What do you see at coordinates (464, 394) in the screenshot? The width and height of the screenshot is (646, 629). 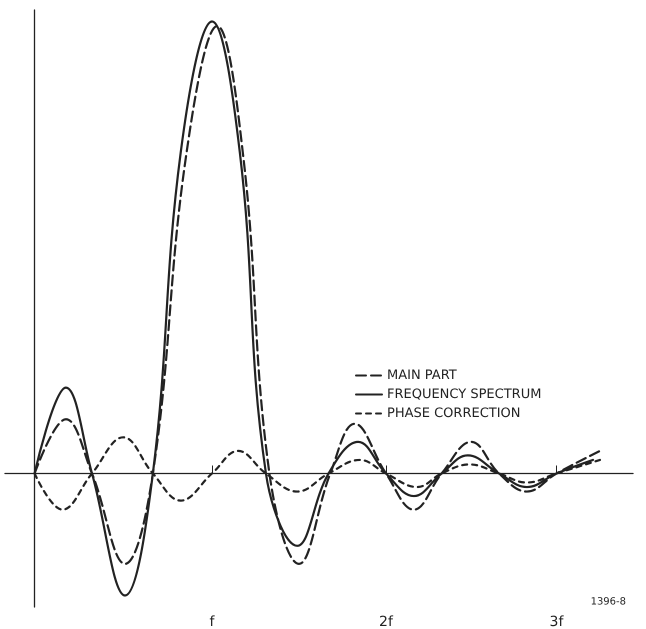 I see `legend-label: FREQUENCY SPECTRUM` at bounding box center [464, 394].